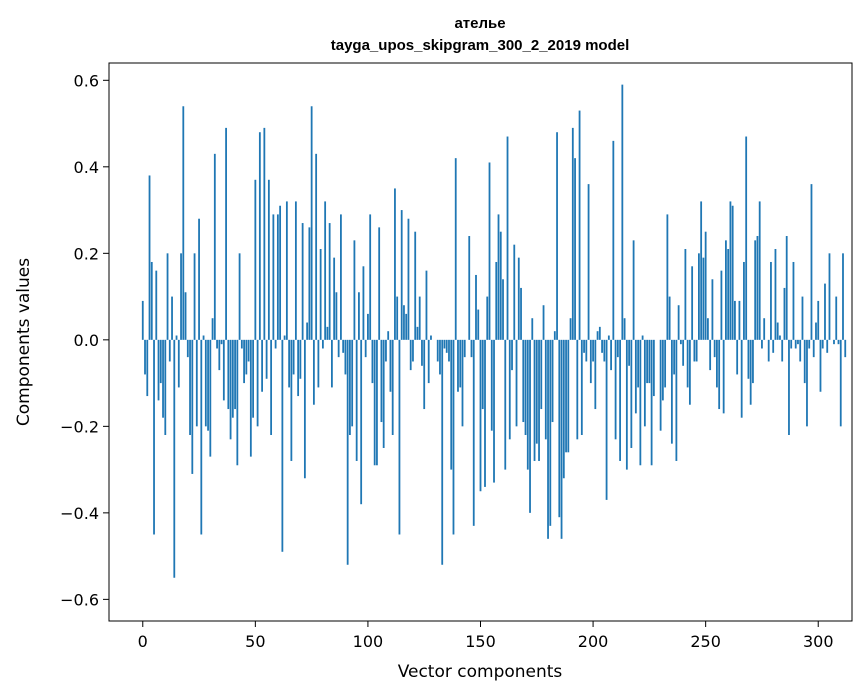 This screenshot has width=867, height=696. I want to click on x-tick-label: 300, so click(818, 641).